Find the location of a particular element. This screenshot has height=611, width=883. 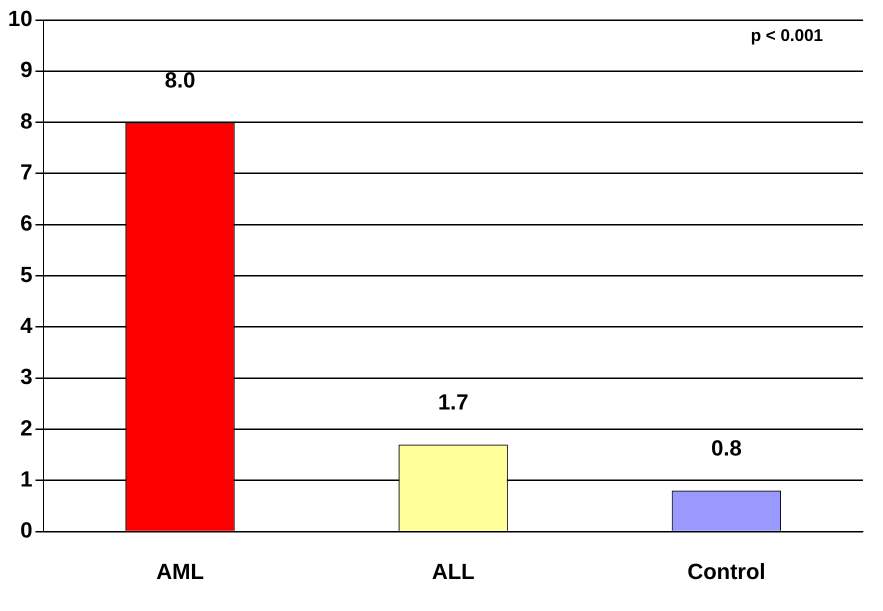

y-tick-label: 4 is located at coordinates (27, 325).